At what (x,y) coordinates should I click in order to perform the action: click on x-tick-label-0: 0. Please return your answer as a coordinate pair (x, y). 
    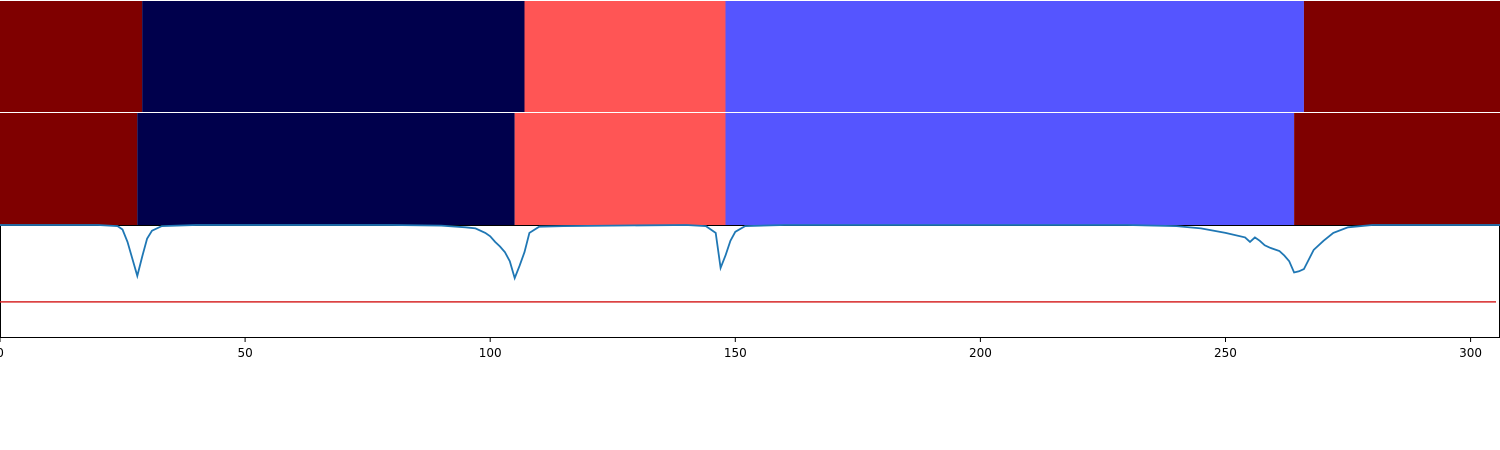
    Looking at the image, I should click on (2, 353).